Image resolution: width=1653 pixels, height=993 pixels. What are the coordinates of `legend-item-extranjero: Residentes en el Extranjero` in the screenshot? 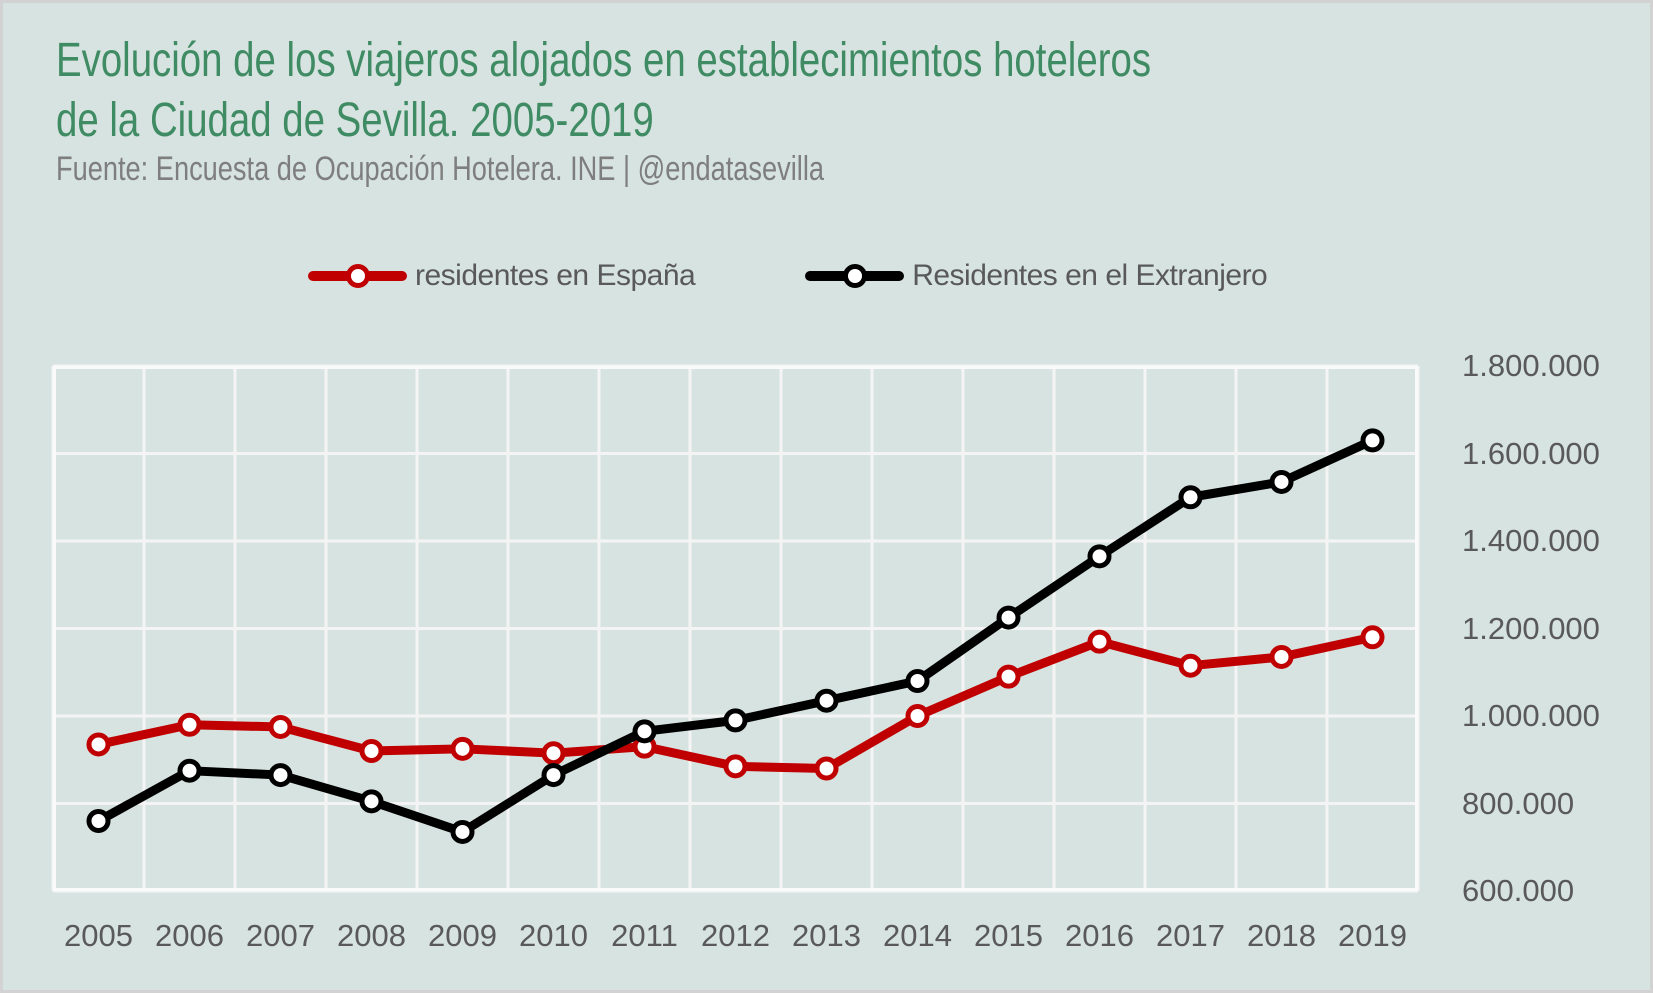 It's located at (1036, 276).